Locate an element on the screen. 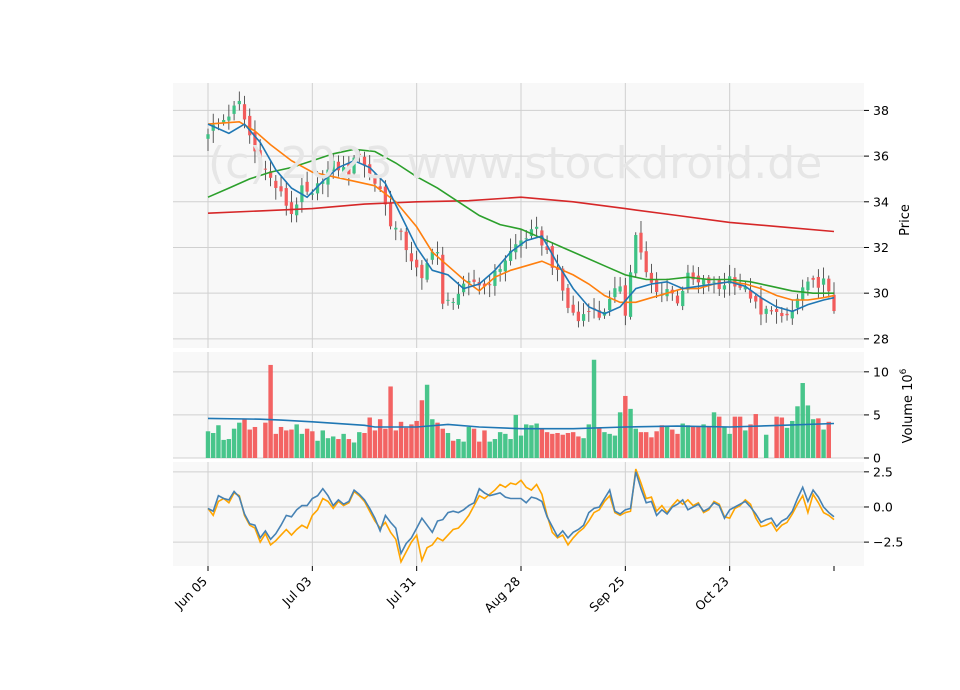 This screenshot has height=690, width=960. price-ytick-label: 36 is located at coordinates (881, 156).